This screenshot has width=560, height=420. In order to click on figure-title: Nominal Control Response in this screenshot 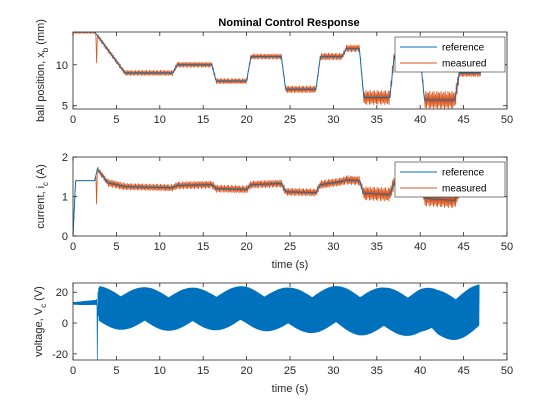, I will do `click(288, 23)`.